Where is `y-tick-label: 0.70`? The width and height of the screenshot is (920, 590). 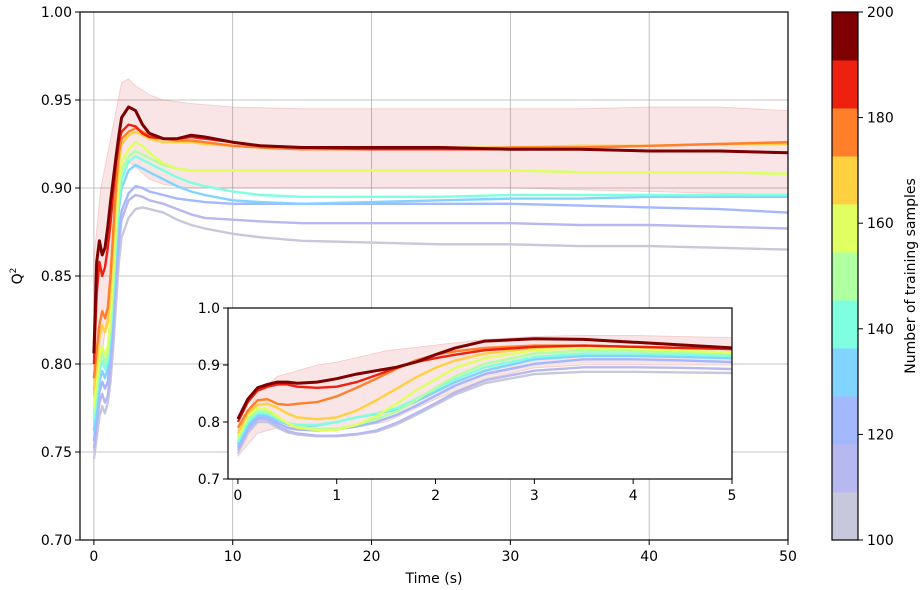
y-tick-label: 0.70 is located at coordinates (56, 541).